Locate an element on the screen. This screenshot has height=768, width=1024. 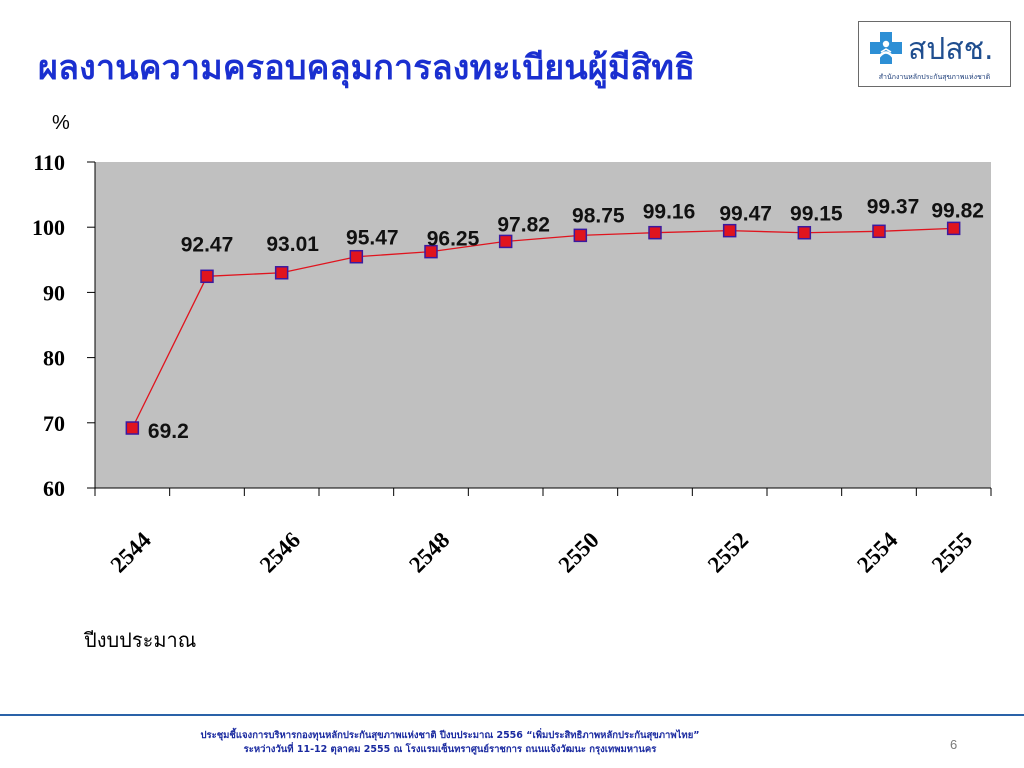
data-label: 97.82 is located at coordinates (523, 224).